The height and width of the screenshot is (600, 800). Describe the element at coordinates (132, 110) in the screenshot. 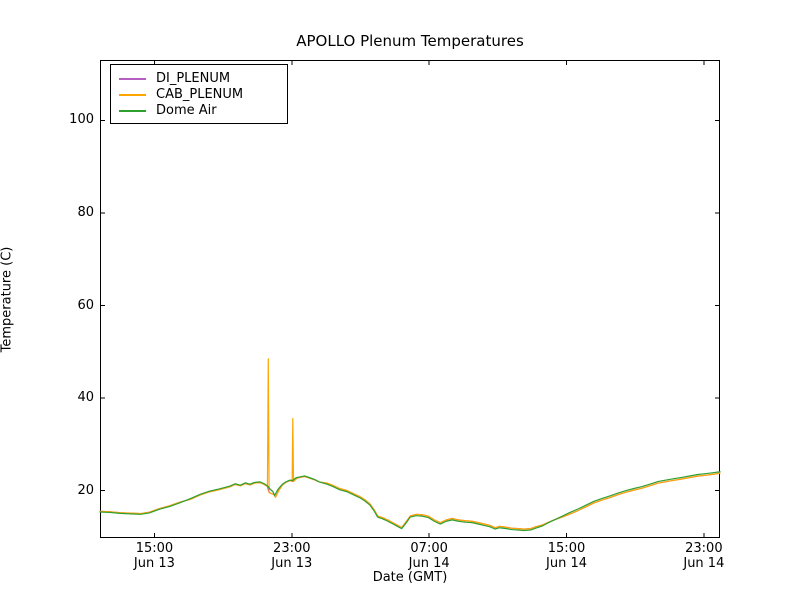

I see `dome-air-line-swatch` at that location.